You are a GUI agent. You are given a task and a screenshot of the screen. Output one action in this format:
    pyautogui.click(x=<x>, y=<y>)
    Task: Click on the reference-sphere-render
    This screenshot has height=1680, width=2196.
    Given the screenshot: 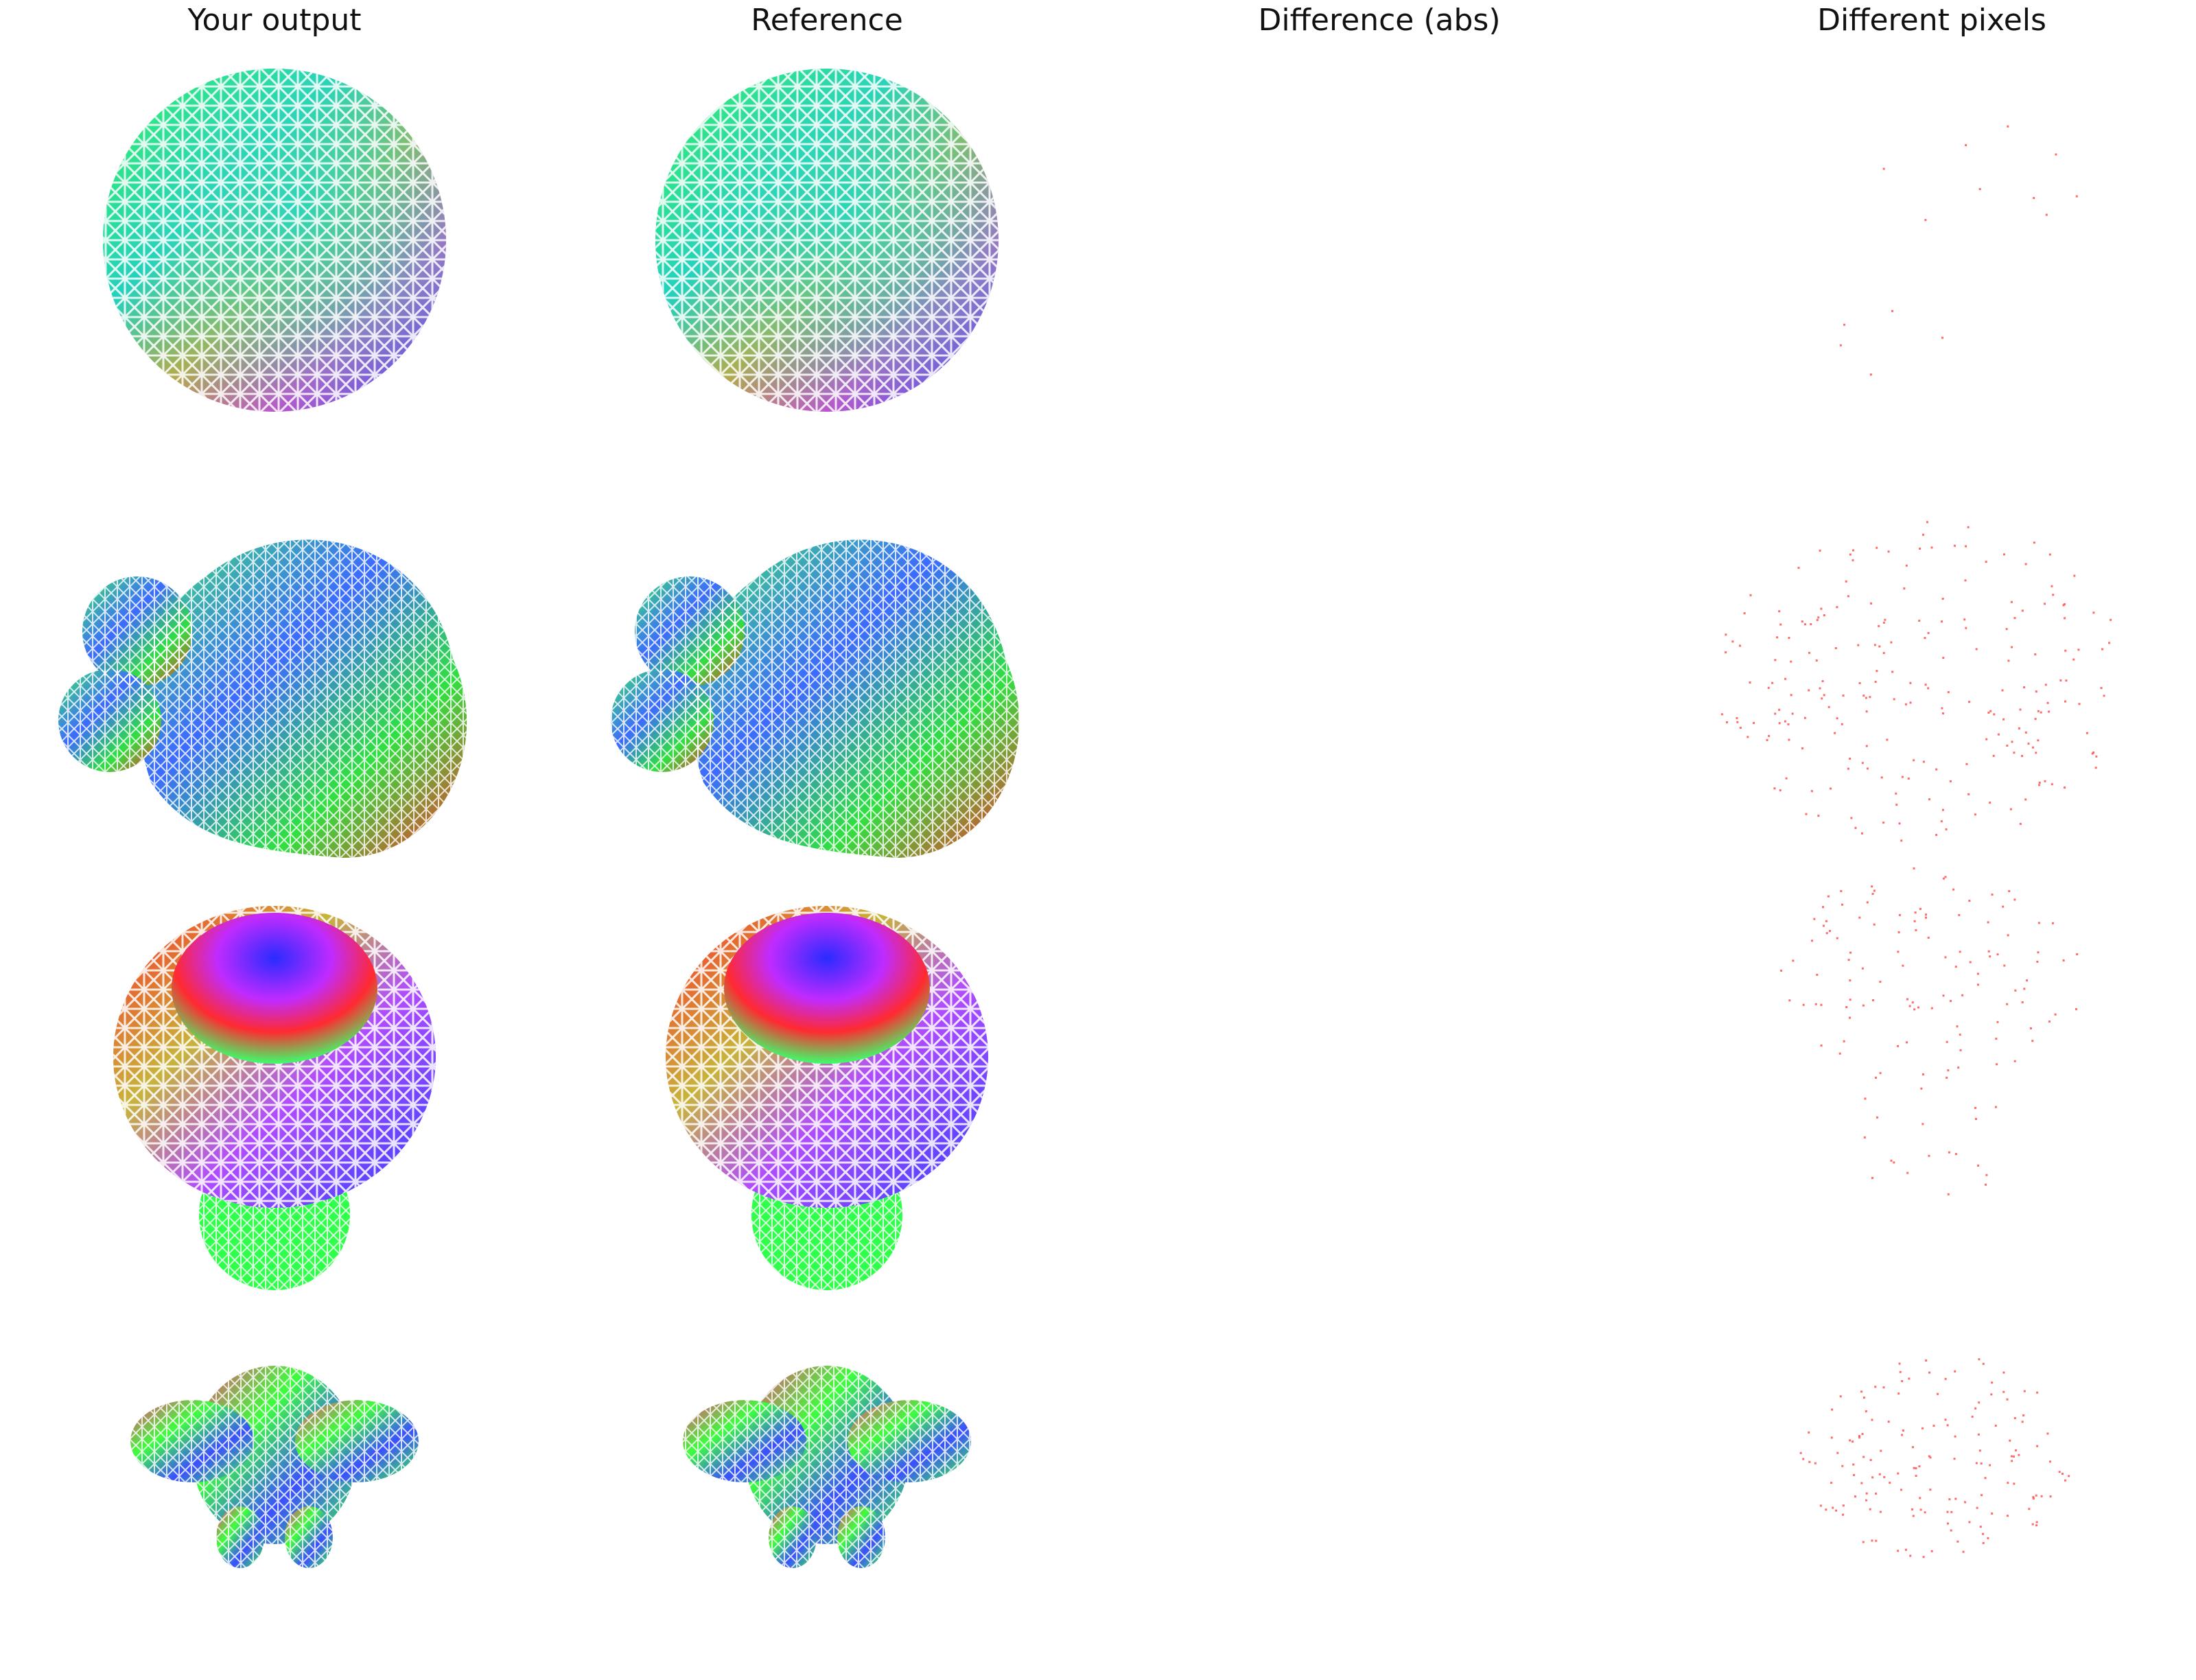 What is the action you would take?
    pyautogui.click(x=826, y=240)
    